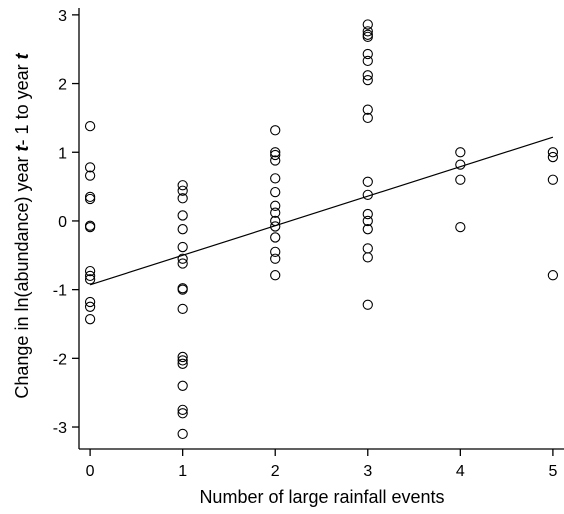 This screenshot has width=564, height=514. I want to click on y-tick-label: 3, so click(62, 16).